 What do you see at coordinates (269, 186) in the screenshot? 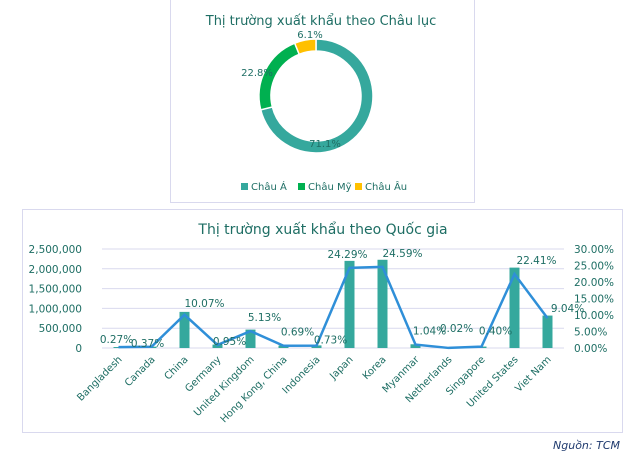
I see `legend-item: Châu Á` at bounding box center [269, 186].